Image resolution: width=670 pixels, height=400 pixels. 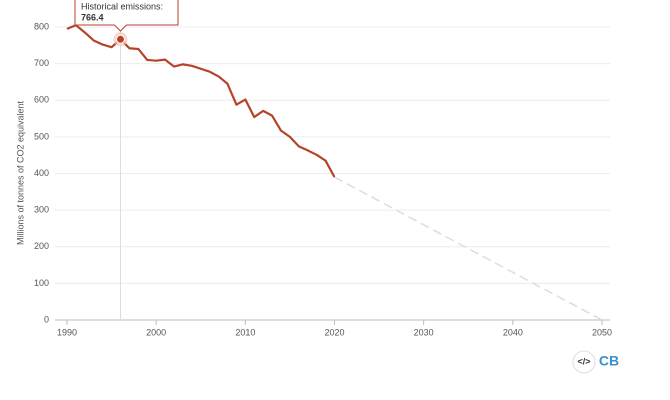 I want to click on y-axis-label: Millions of tonnes of CO2 equivalent, so click(x=20, y=172).